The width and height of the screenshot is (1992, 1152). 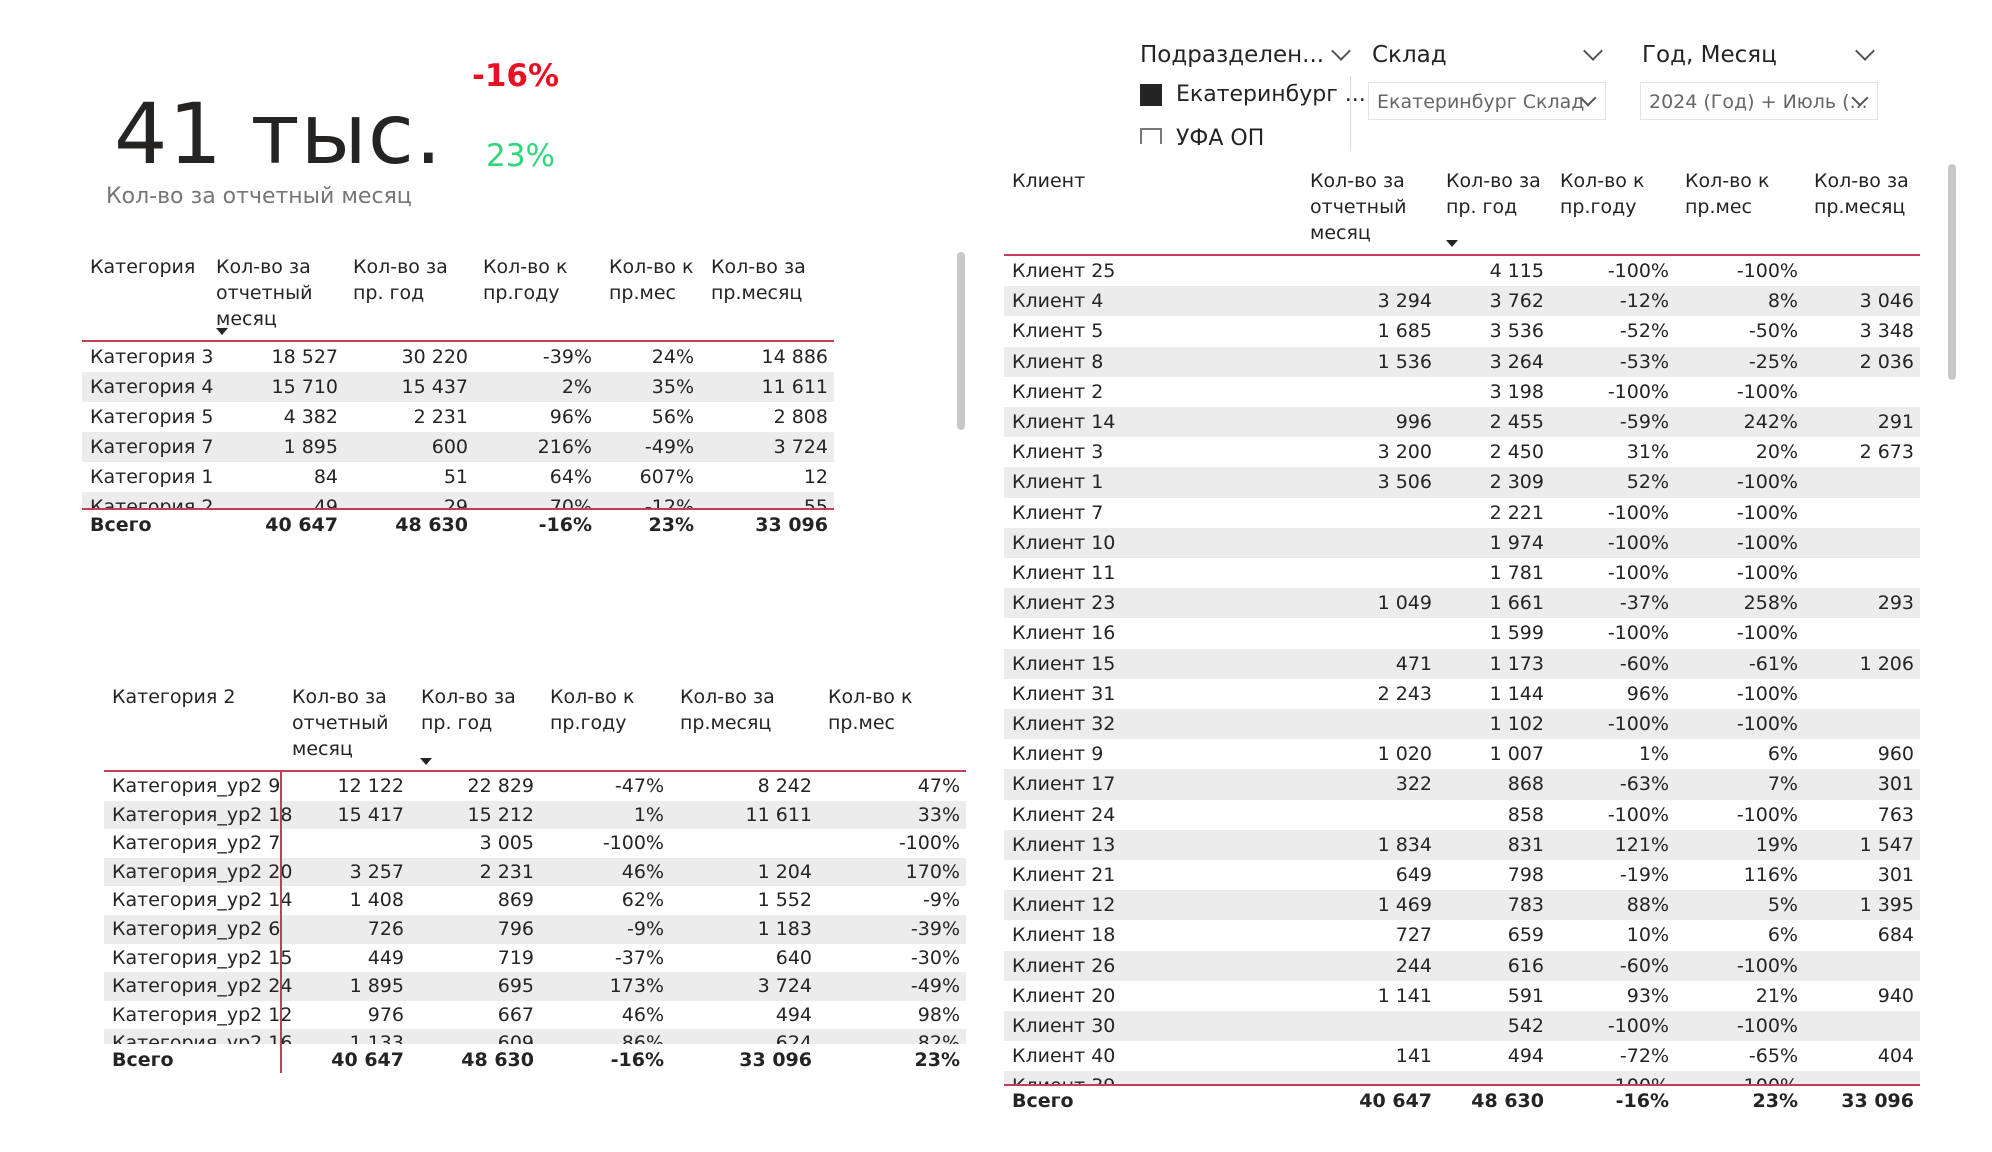 I want to click on warehouse-dropdown: Екатеринбург Склад, so click(x=1487, y=101).